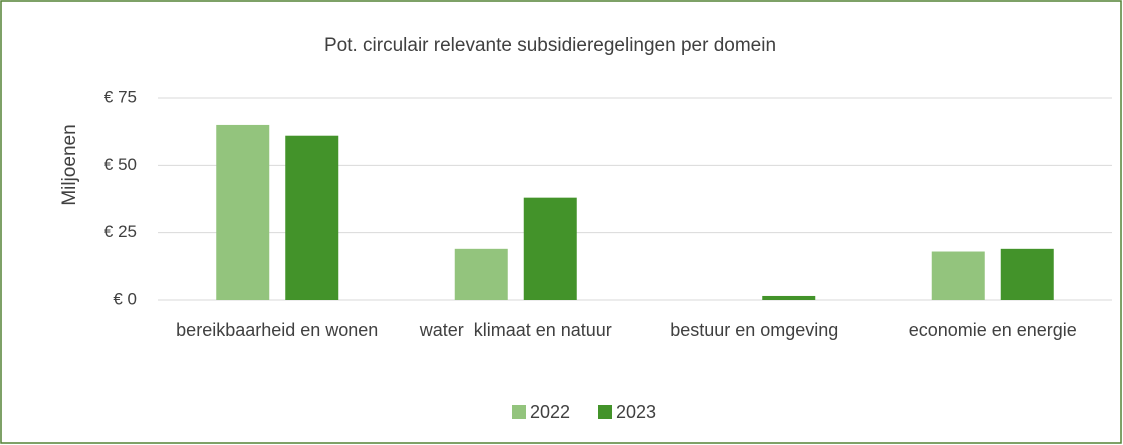  I want to click on legend-label: 2022, so click(550, 412).